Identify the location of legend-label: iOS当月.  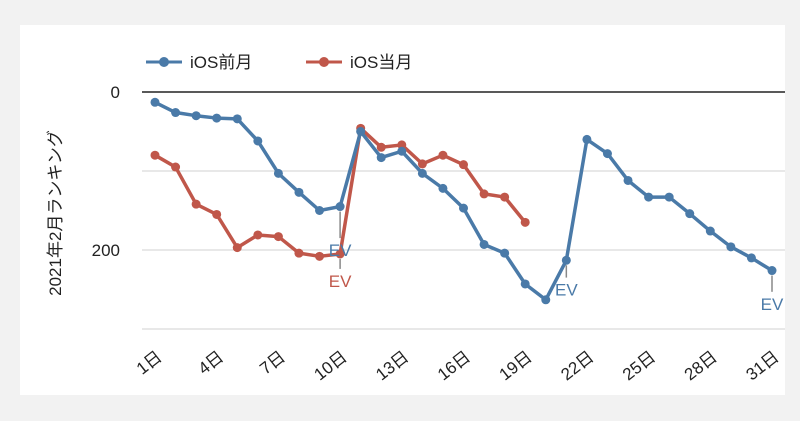
(381, 62).